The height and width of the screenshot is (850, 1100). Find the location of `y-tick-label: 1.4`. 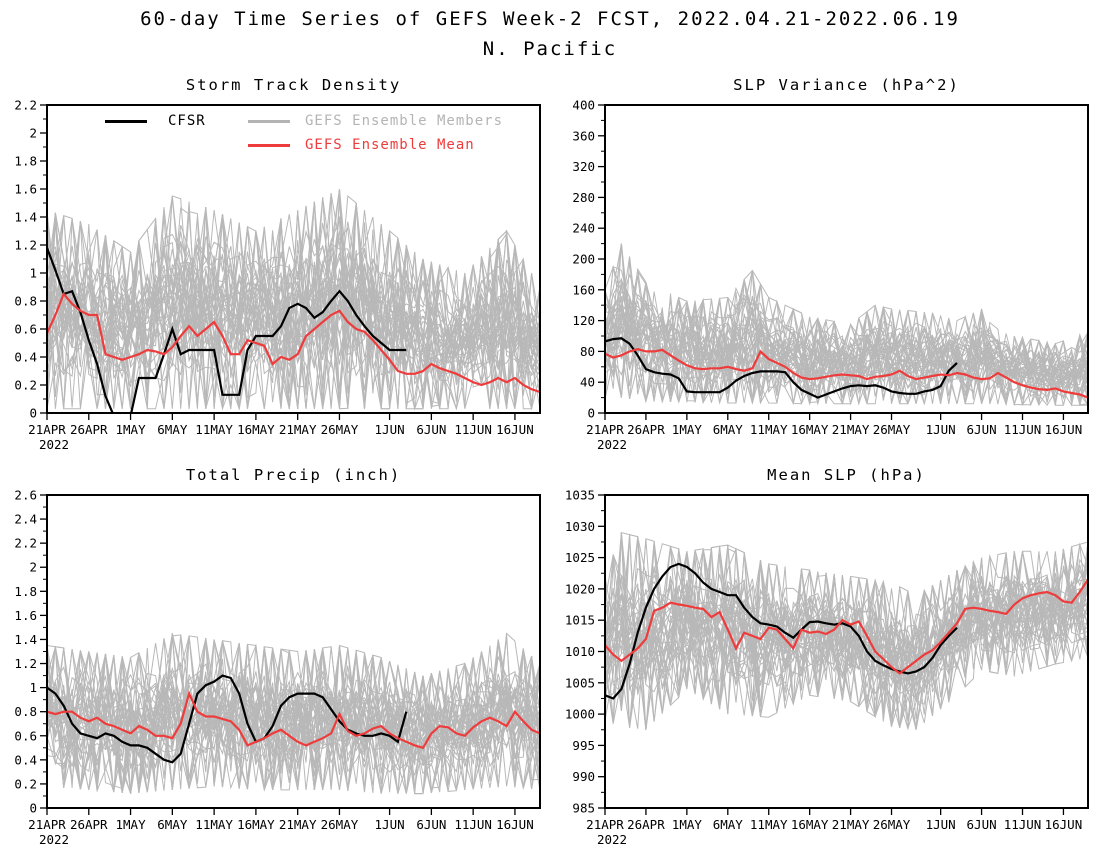

y-tick-label: 1.4 is located at coordinates (25, 639).